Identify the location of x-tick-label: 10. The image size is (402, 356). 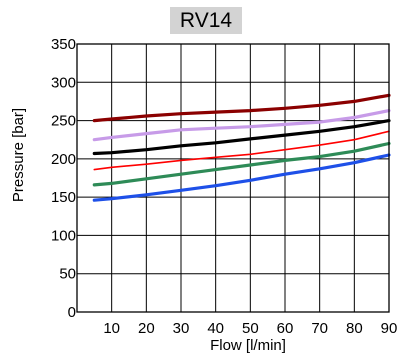
(111, 328).